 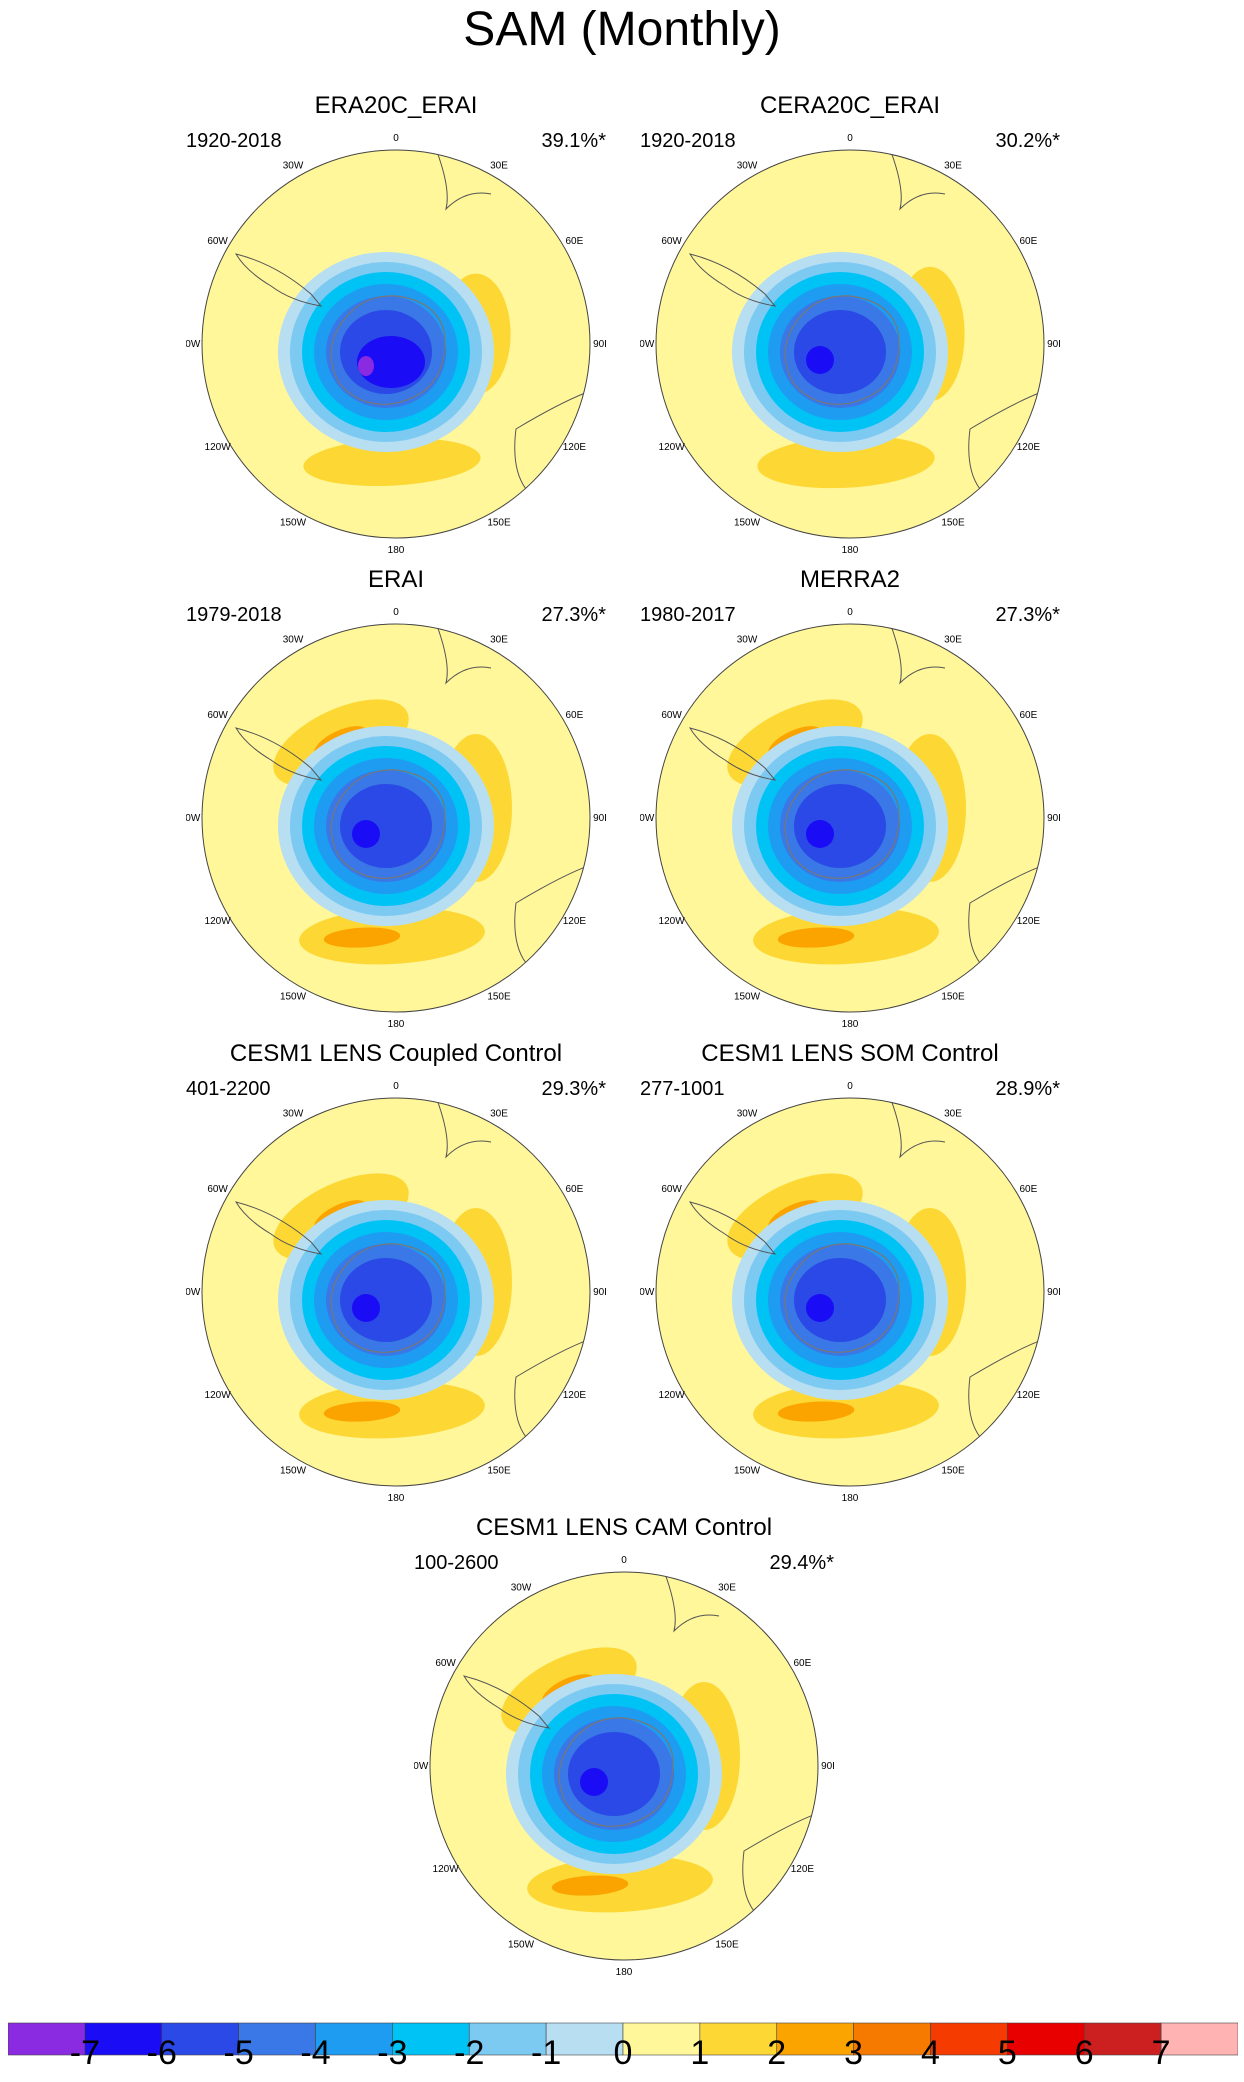 What do you see at coordinates (366, 366) in the screenshot?
I see `max-negative-core` at bounding box center [366, 366].